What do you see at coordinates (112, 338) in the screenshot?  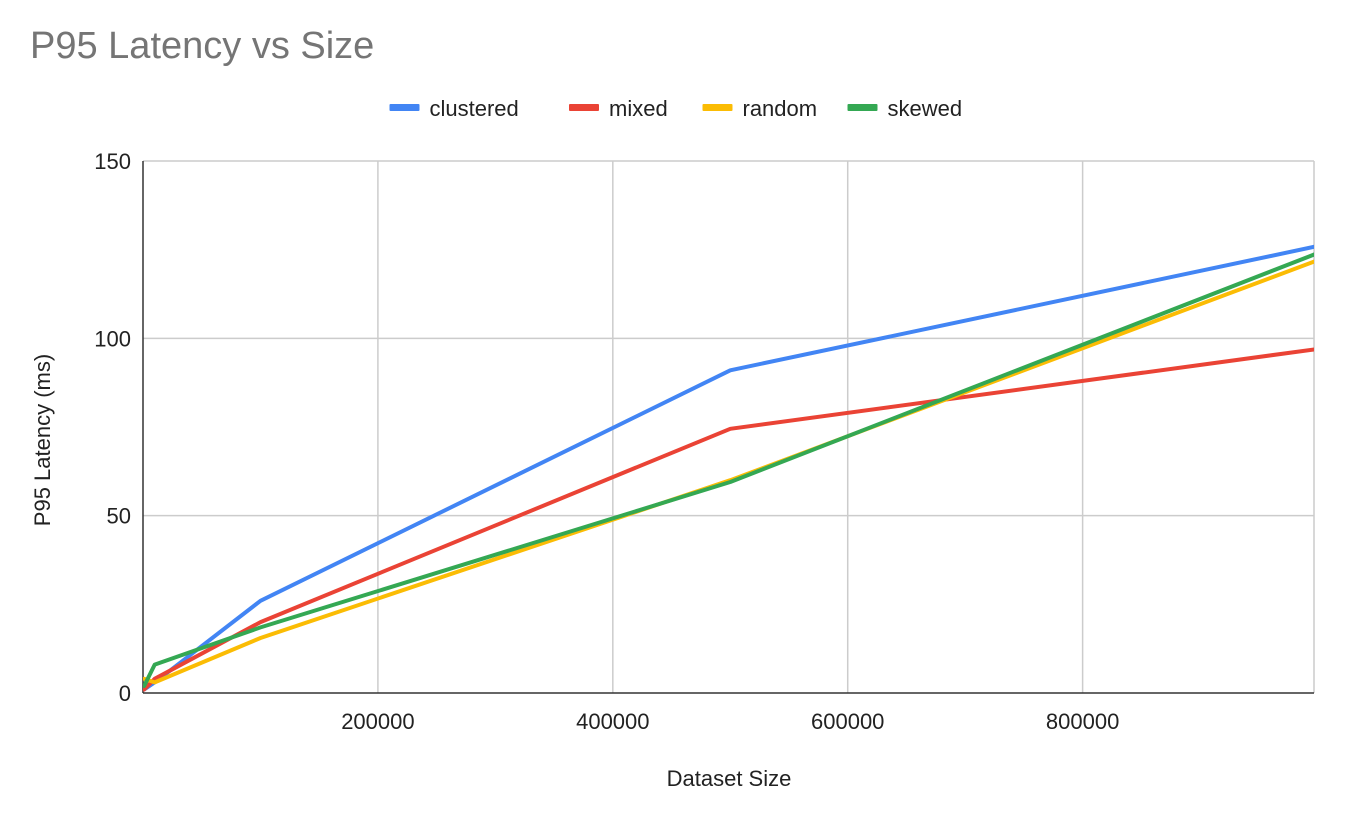 I see `y-tick-label: 100` at bounding box center [112, 338].